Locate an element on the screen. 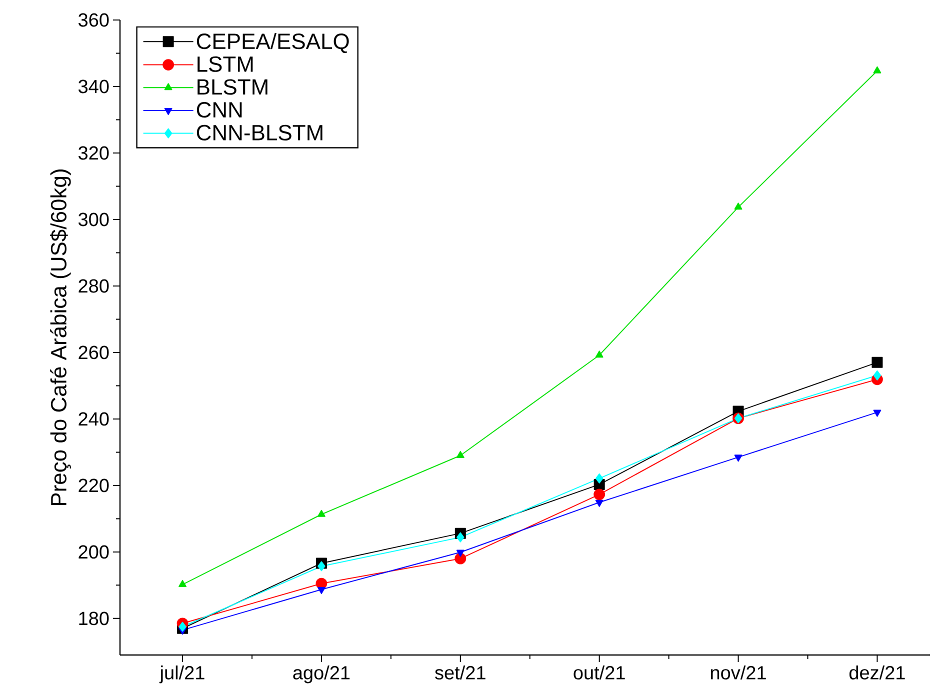 The height and width of the screenshot is (700, 936). y-tick-label: 340 is located at coordinates (93, 87).